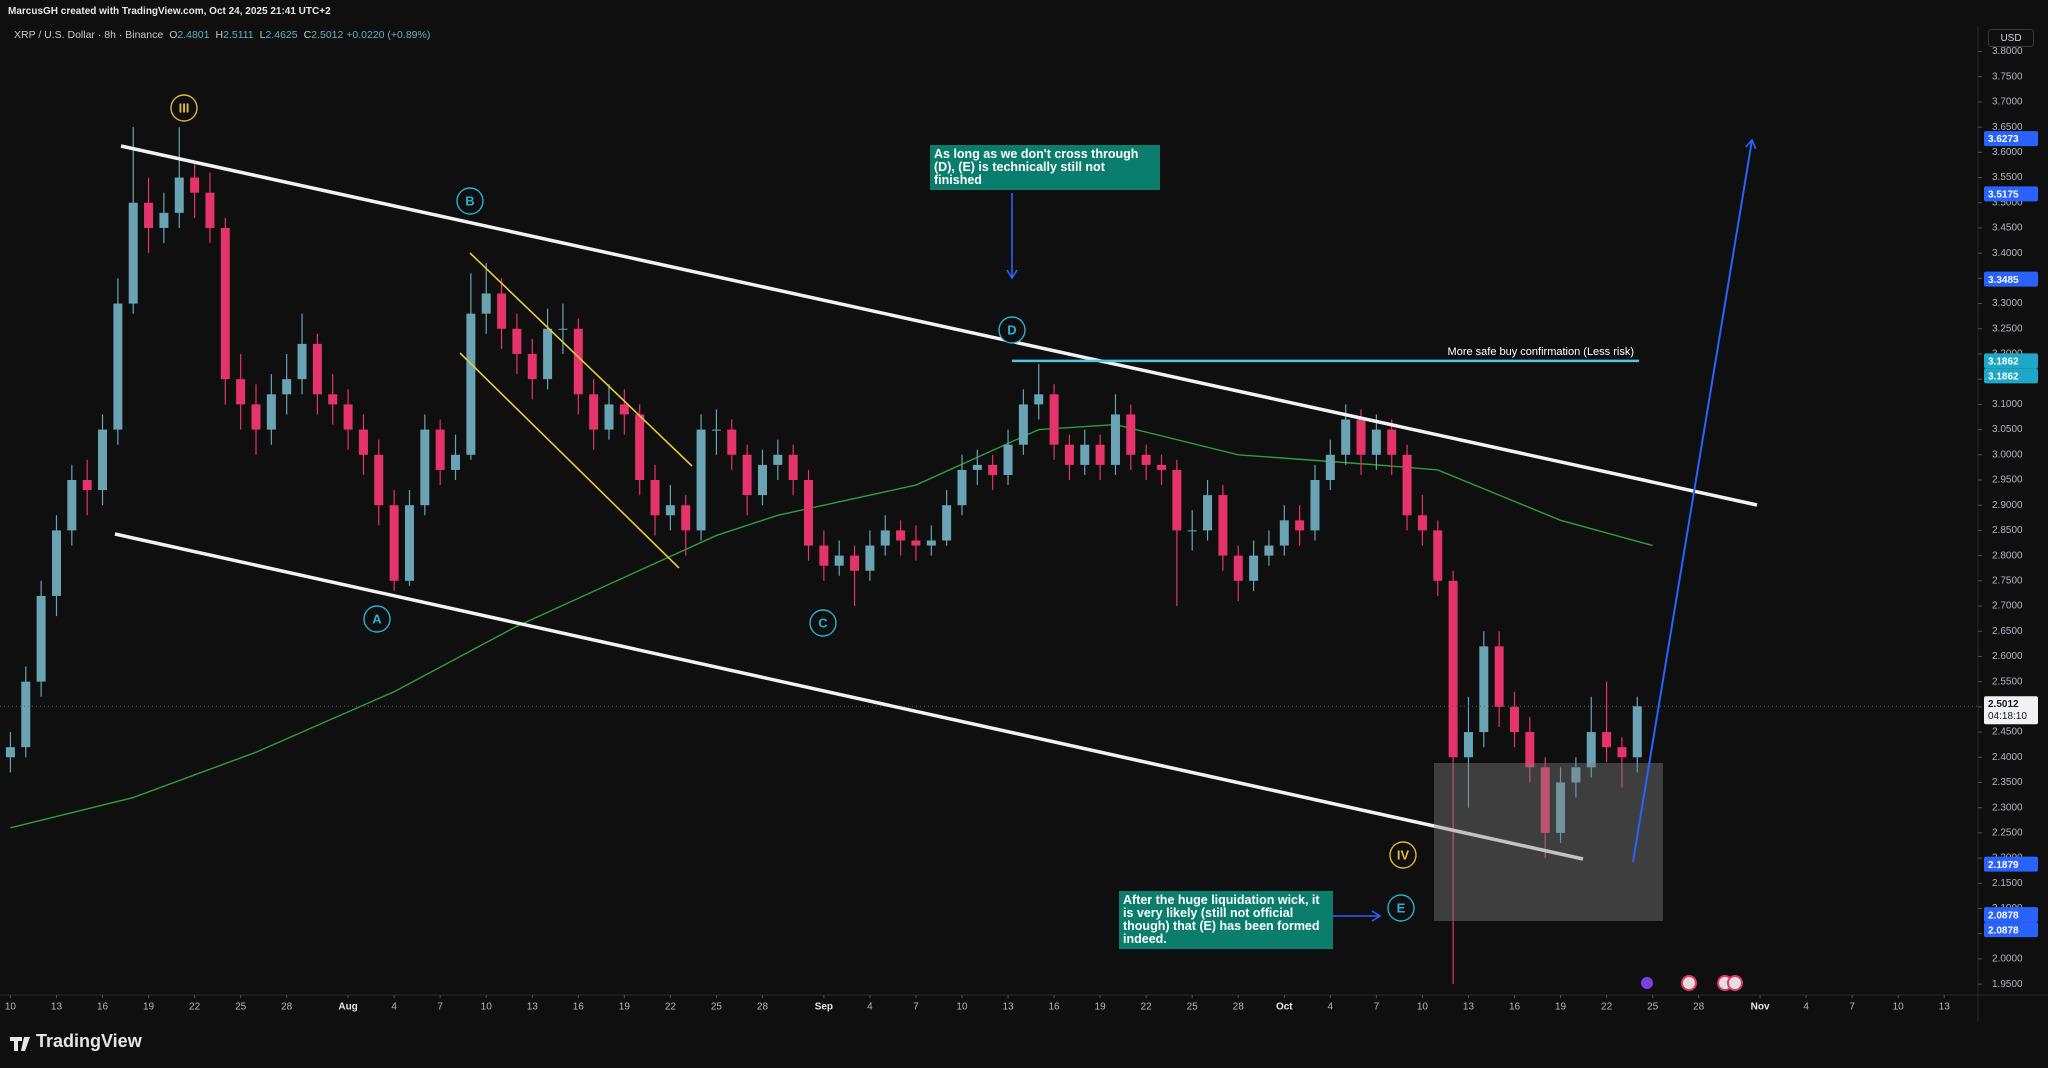  I want to click on symbol-title: XRP / U.S. Dollar · 8h · Binance, so click(89, 35).